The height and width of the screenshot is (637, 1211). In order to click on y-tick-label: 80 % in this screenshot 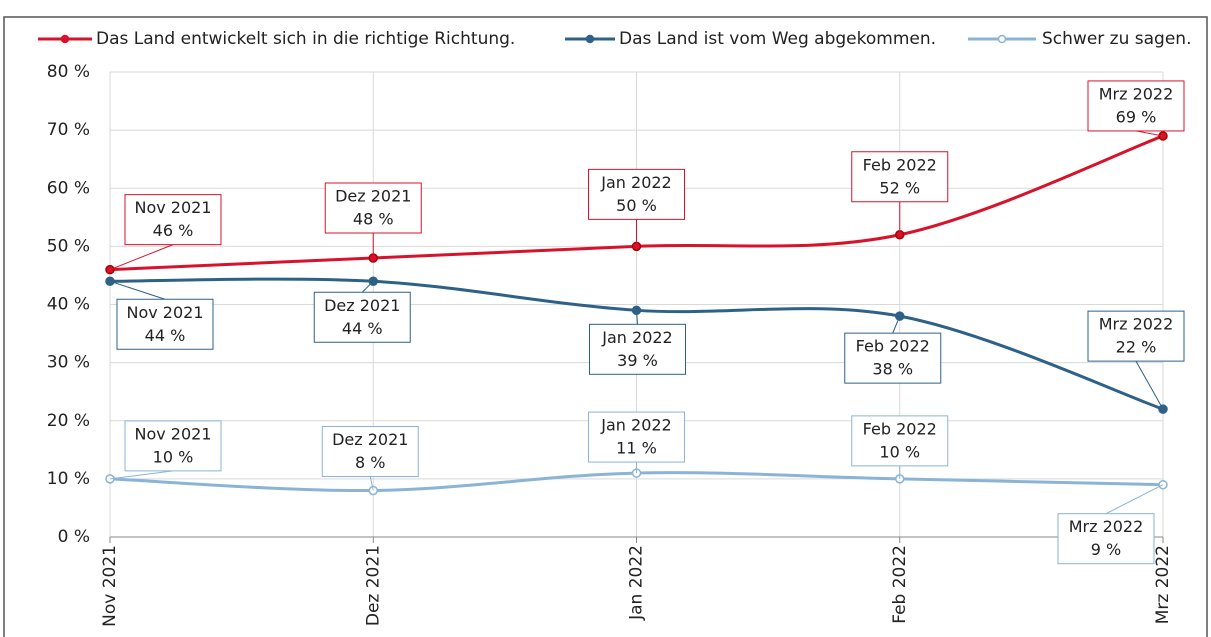, I will do `click(68, 72)`.